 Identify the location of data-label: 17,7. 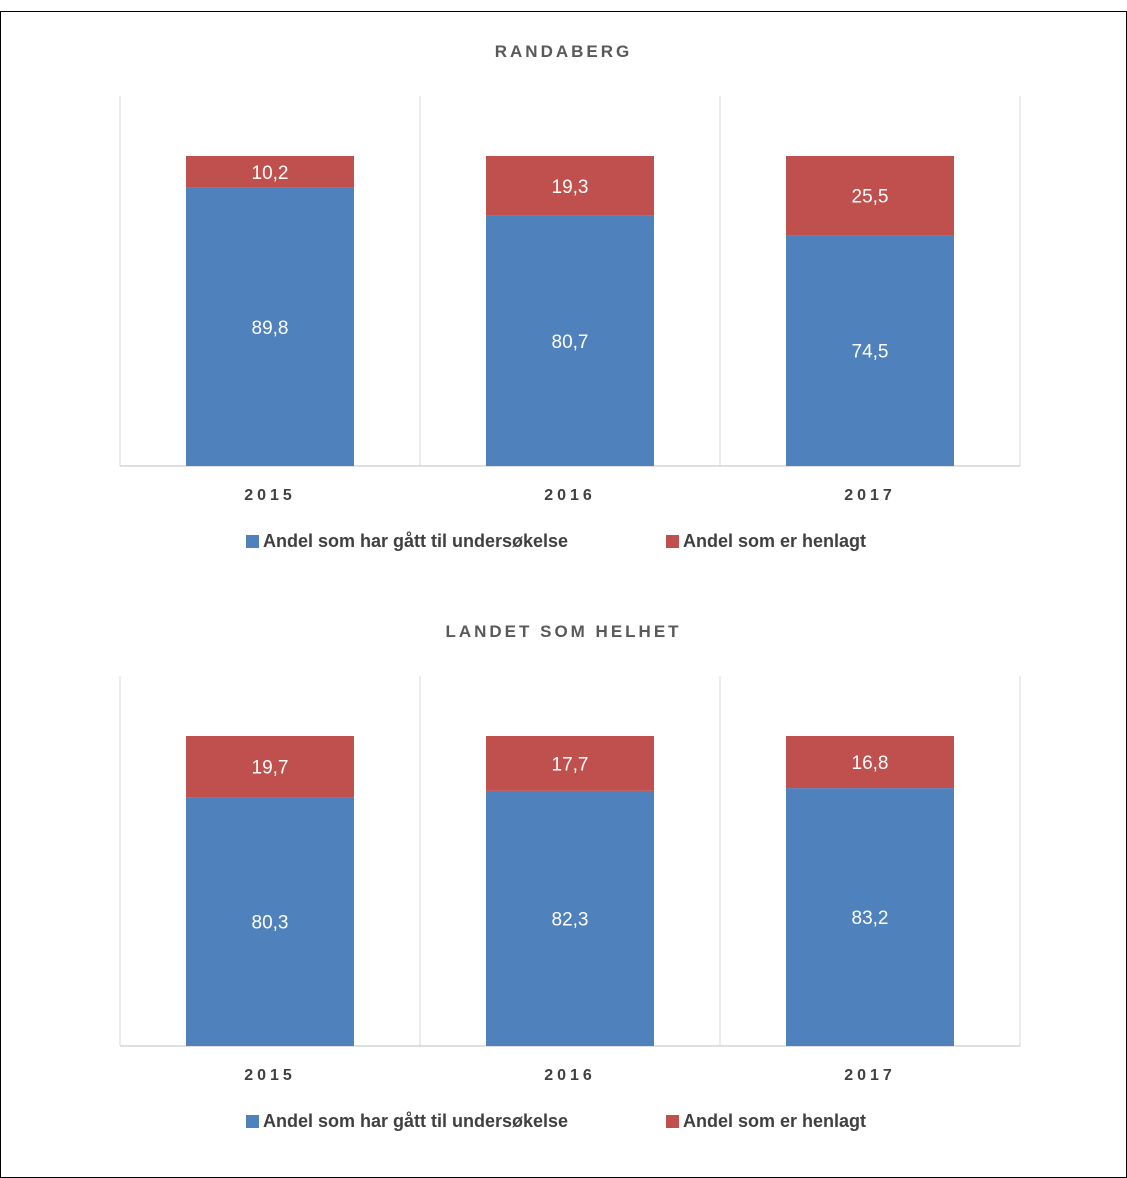
(570, 764).